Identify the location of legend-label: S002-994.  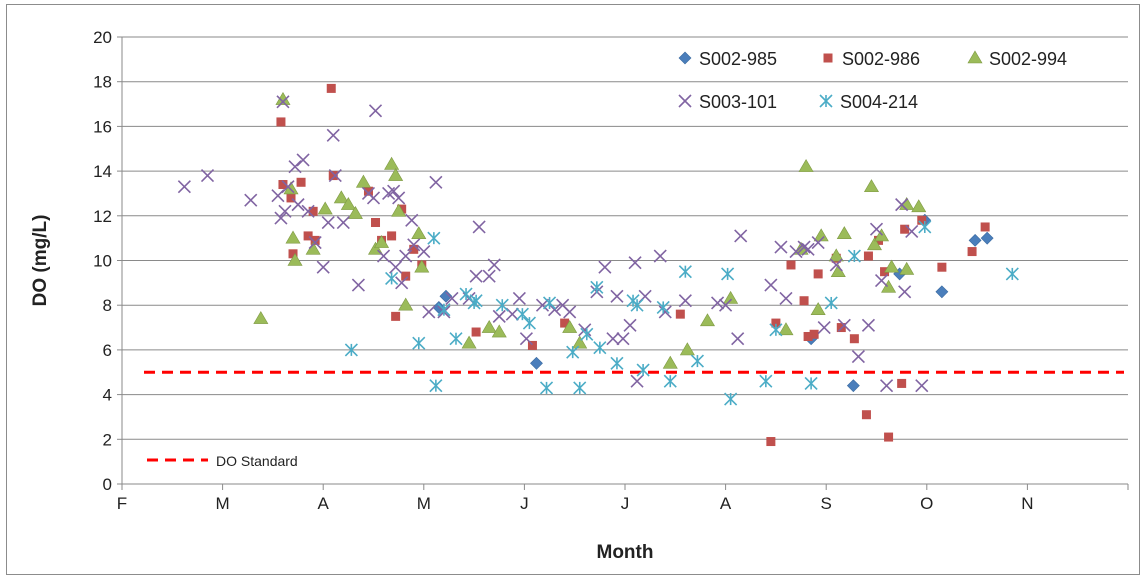
(1028, 59).